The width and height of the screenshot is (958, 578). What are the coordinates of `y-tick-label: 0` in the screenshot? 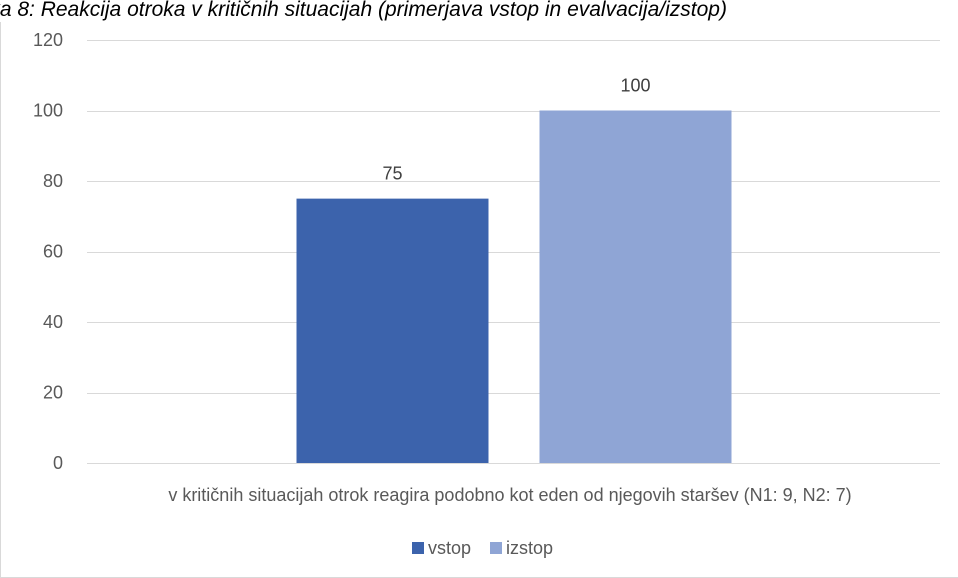 It's located at (58, 463).